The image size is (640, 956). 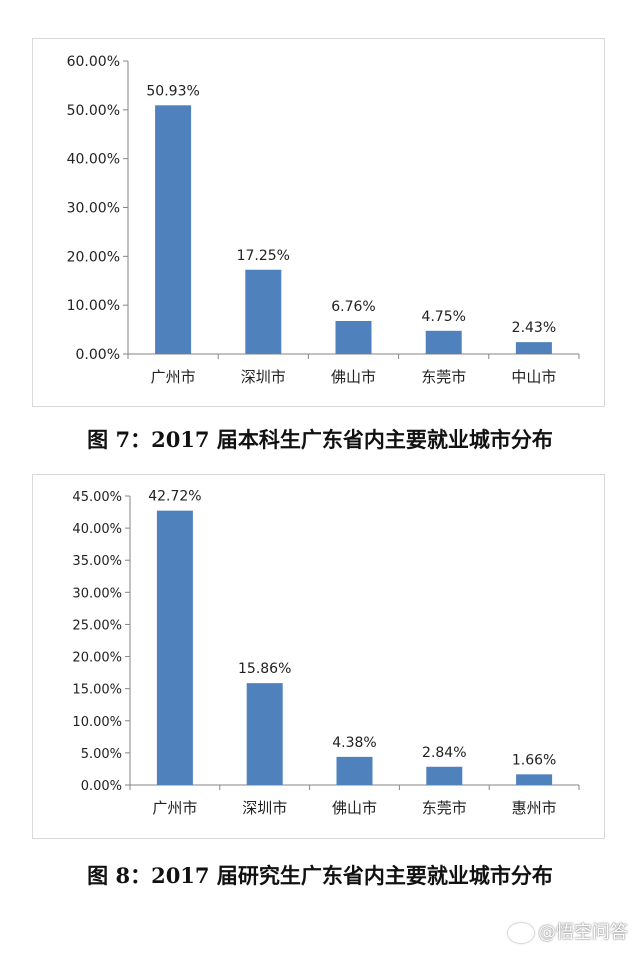 What do you see at coordinates (263, 256) in the screenshot?
I see `data-label: 17.25%` at bounding box center [263, 256].